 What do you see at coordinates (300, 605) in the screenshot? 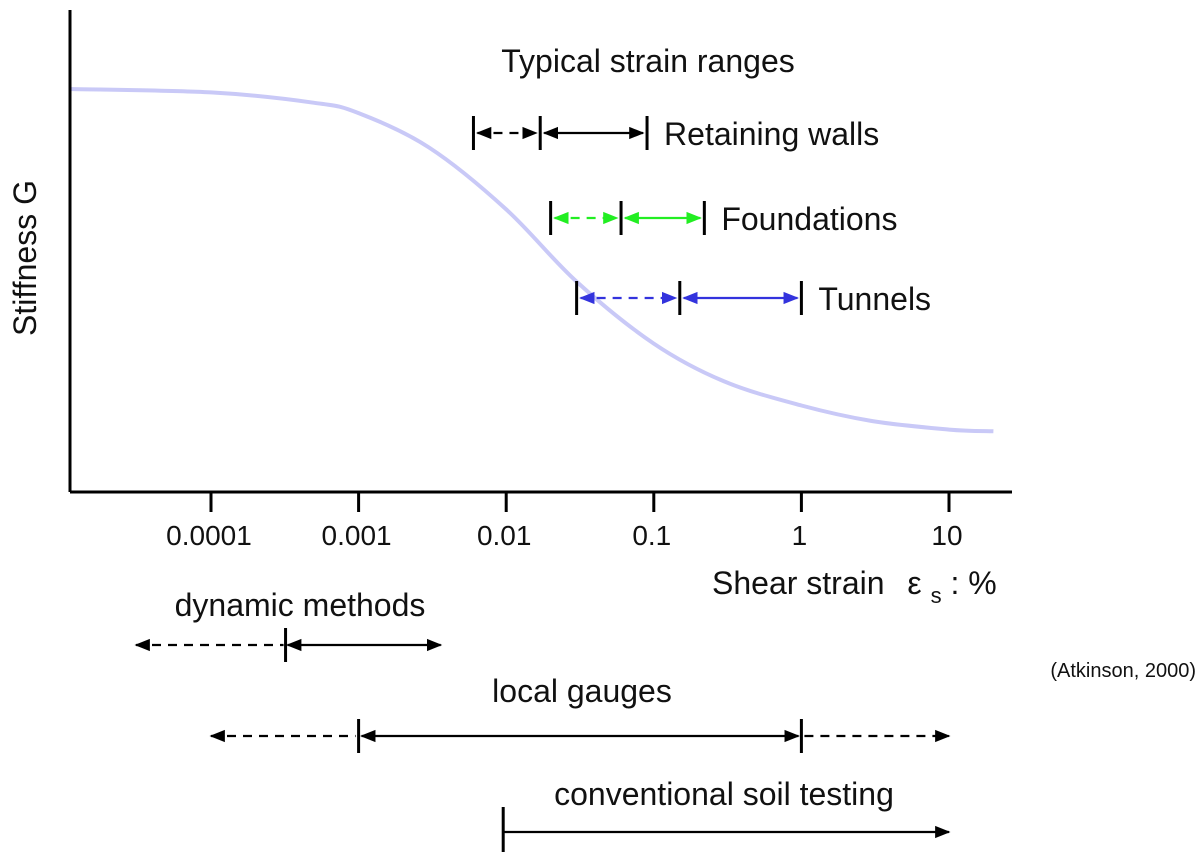
I see `testing-method-label: dynamic methods` at bounding box center [300, 605].